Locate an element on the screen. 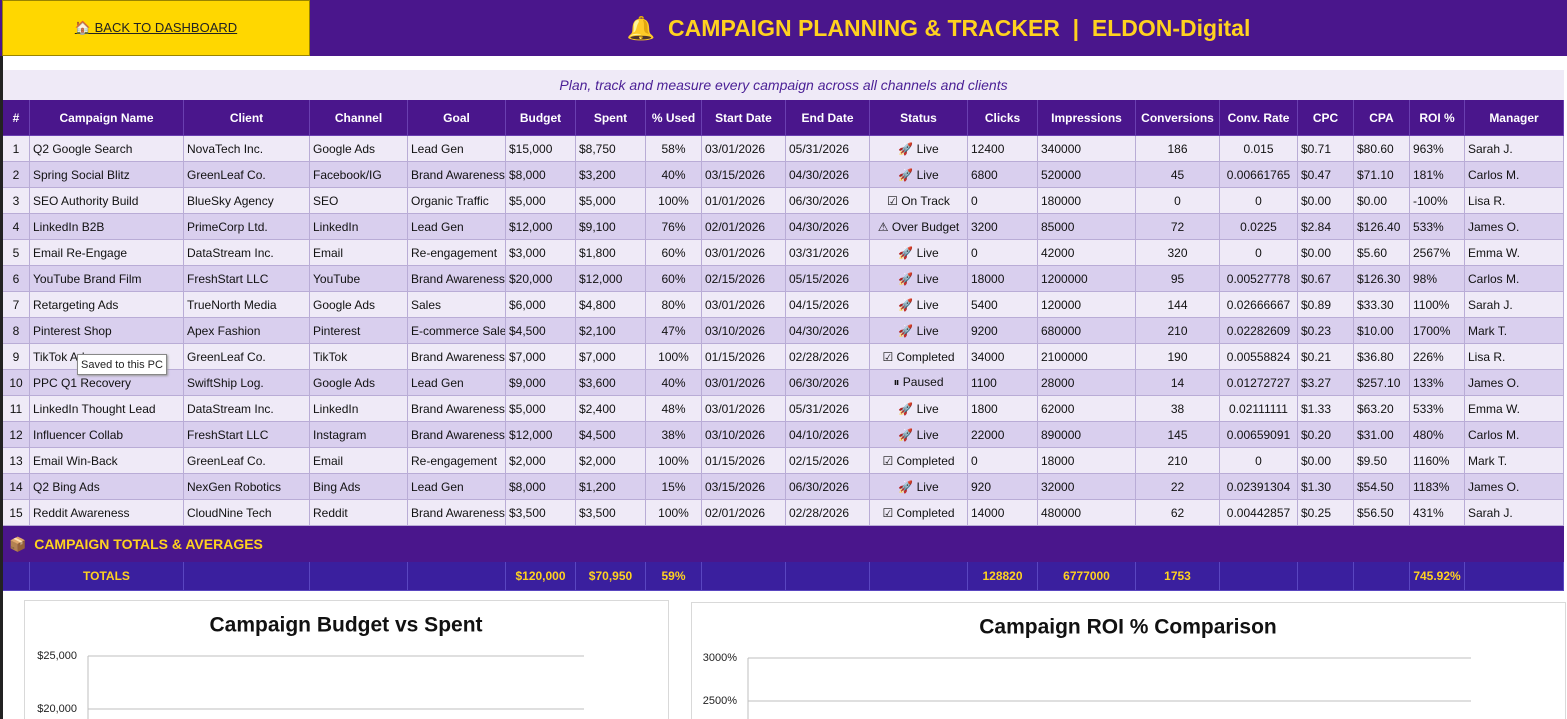 The height and width of the screenshot is (719, 1567). table-cell: Reddit Awareness is located at coordinates (107, 513).